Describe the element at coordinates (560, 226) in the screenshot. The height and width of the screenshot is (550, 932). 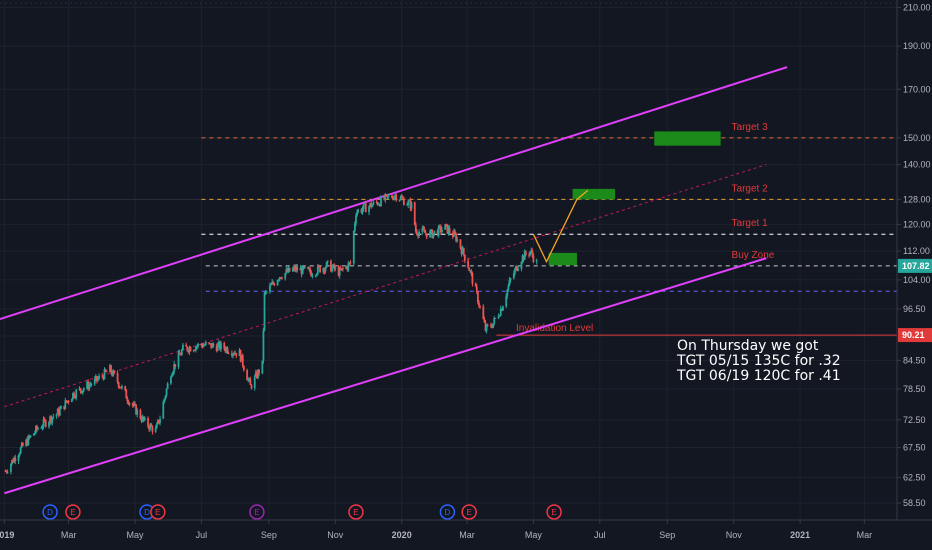
I see `projection-path` at that location.